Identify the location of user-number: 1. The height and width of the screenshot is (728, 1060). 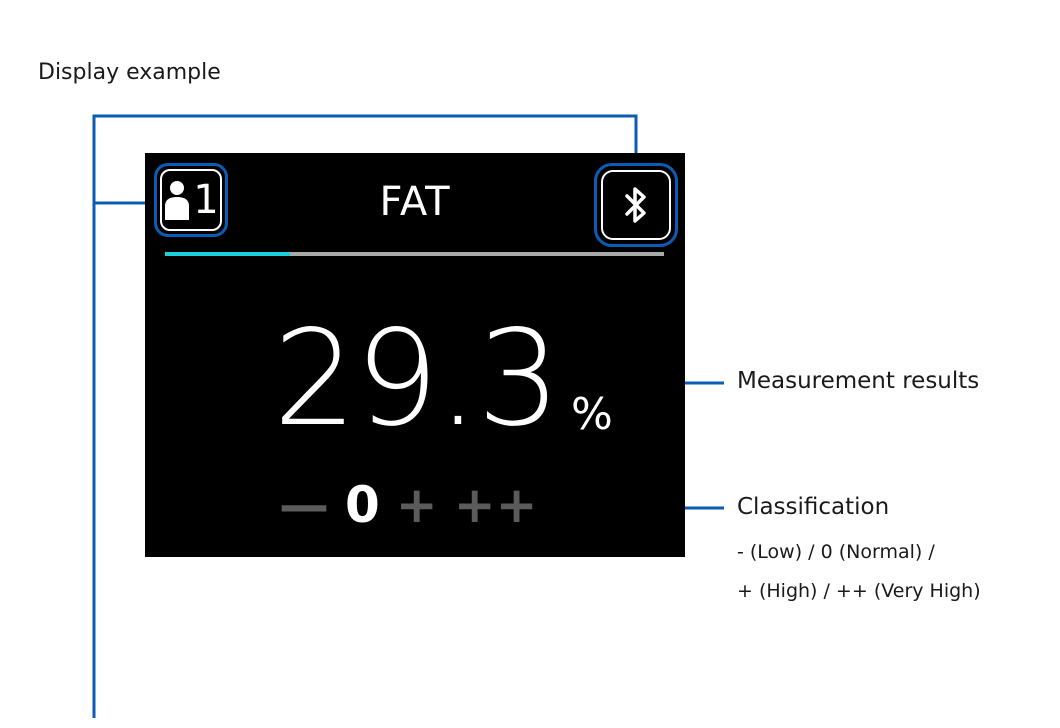
(206, 200).